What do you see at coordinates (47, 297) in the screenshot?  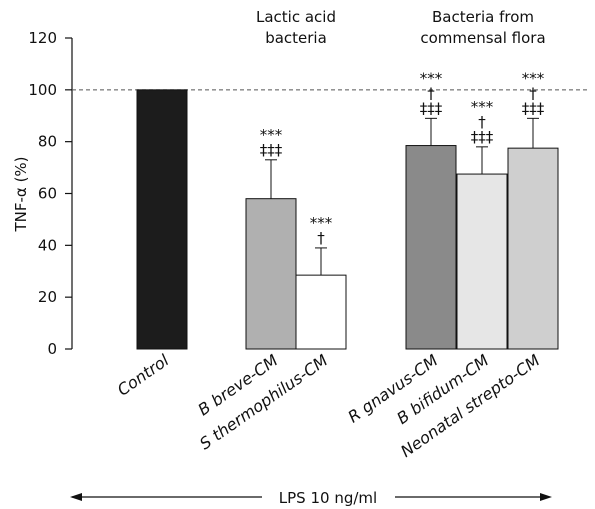 I see `y-tick-label: 20` at bounding box center [47, 297].